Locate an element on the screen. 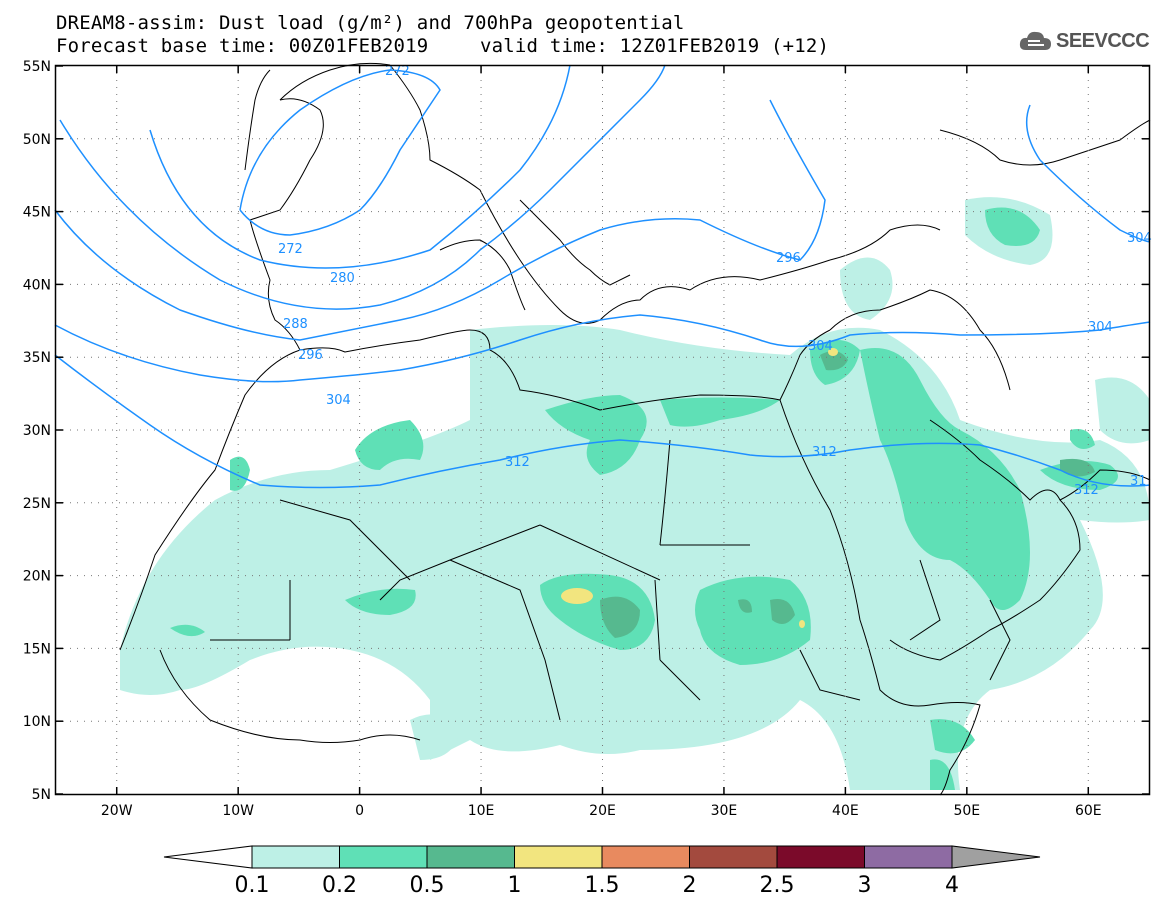 This screenshot has height=907, width=1165. lon-label: 20E is located at coordinates (602, 811).